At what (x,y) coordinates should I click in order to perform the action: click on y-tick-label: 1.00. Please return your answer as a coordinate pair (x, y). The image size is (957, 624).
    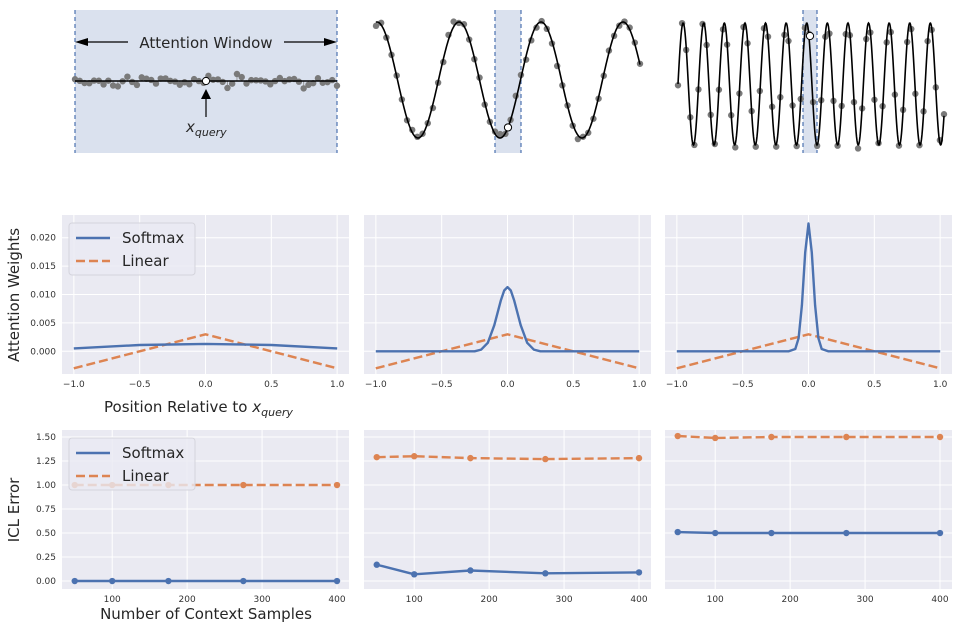
    Looking at the image, I should click on (46, 486).